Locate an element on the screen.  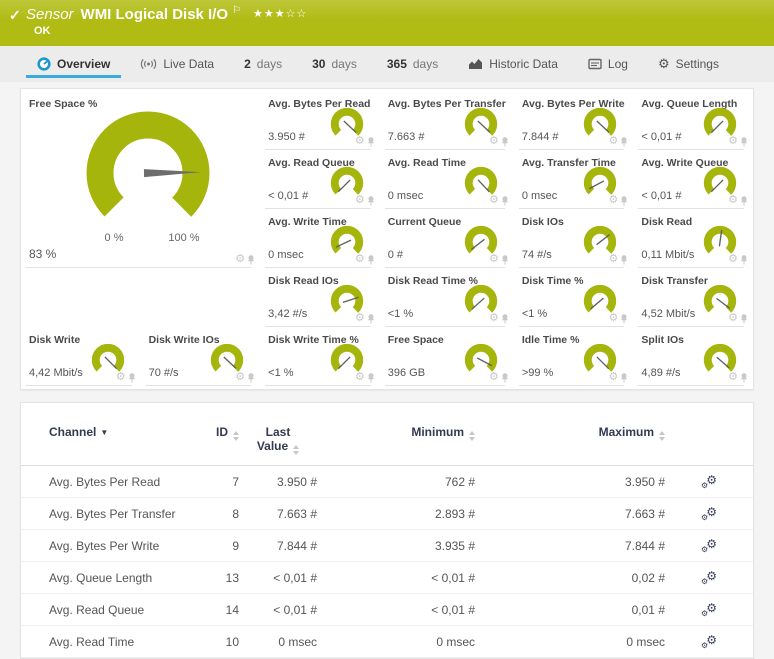
area-chart-icon is located at coordinates (476, 64).